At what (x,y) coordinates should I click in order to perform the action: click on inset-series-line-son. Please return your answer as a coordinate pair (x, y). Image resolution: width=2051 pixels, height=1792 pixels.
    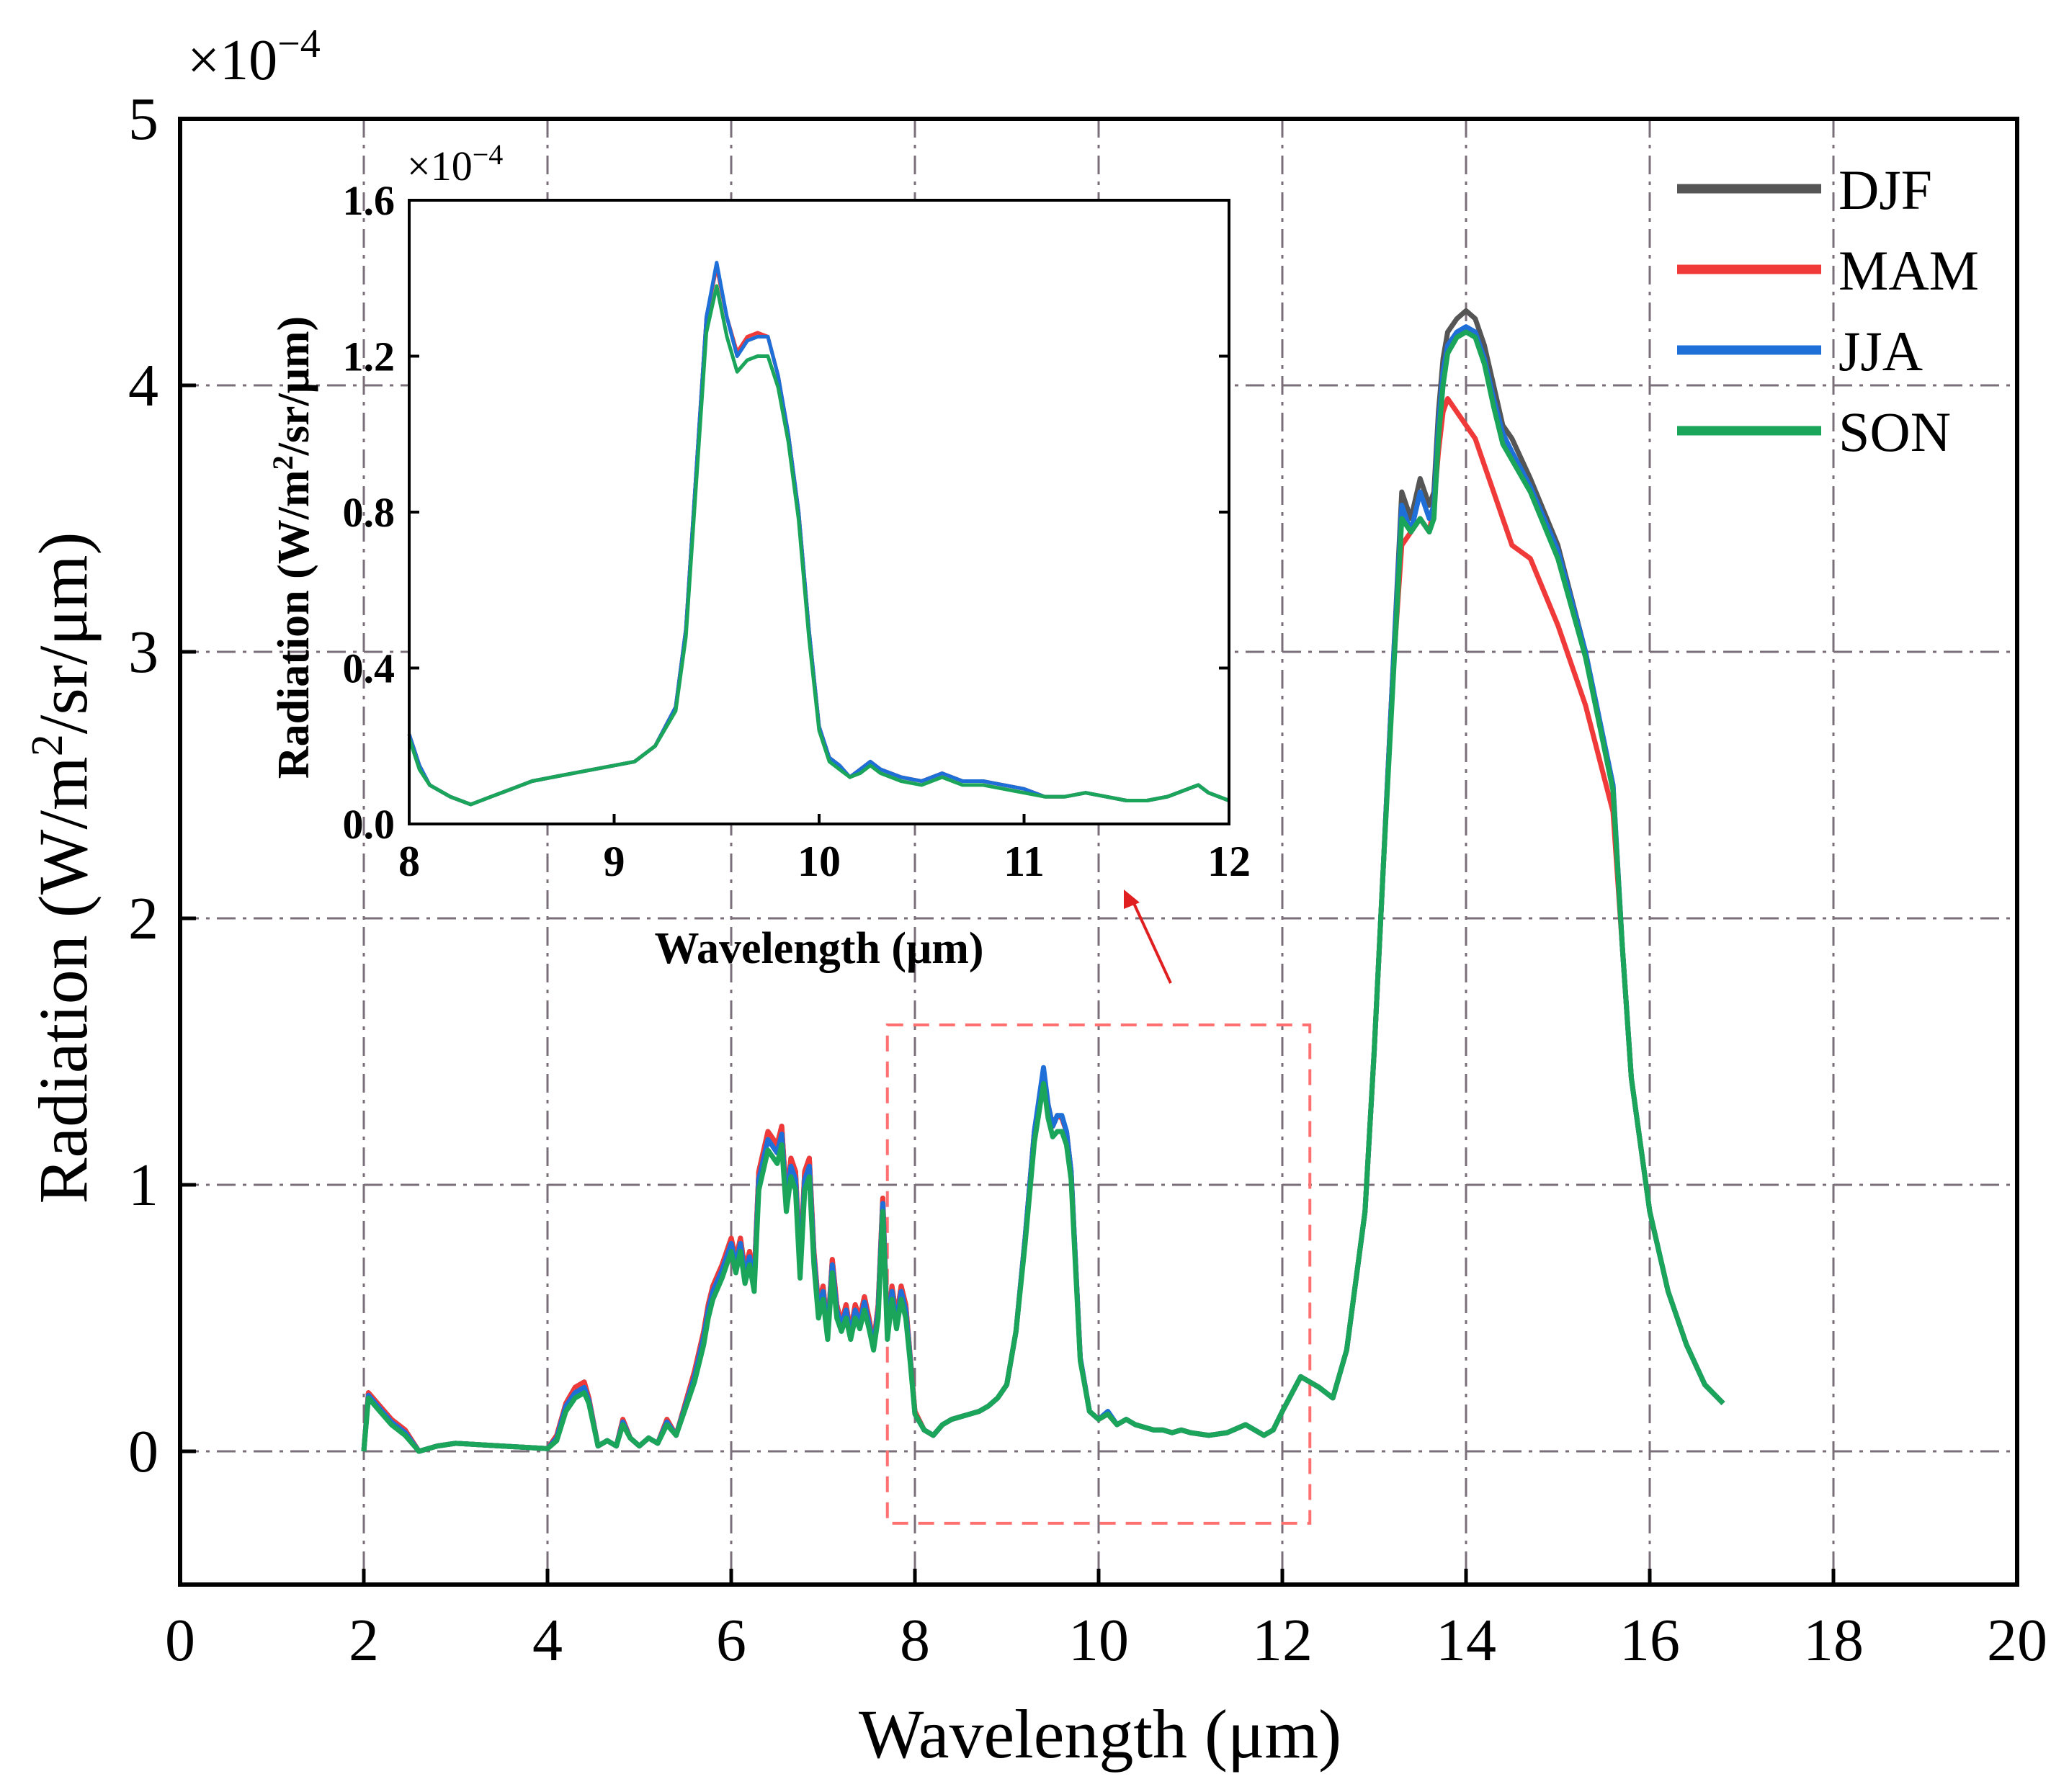
    Looking at the image, I should click on (818, 545).